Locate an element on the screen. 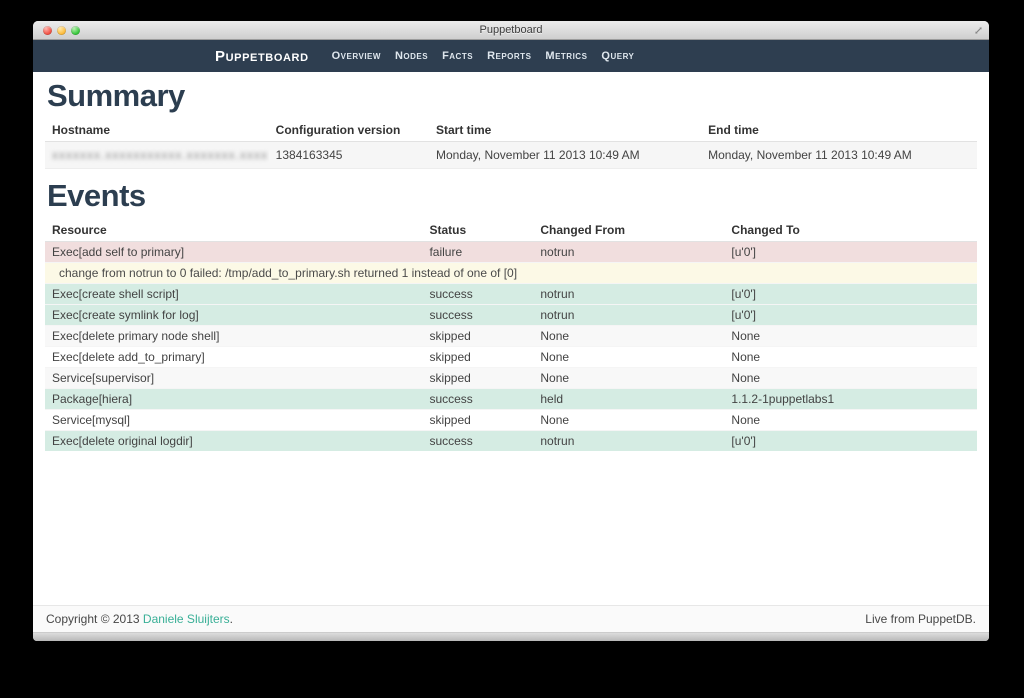 The image size is (1024, 698). events-heading: Events is located at coordinates (96, 195).